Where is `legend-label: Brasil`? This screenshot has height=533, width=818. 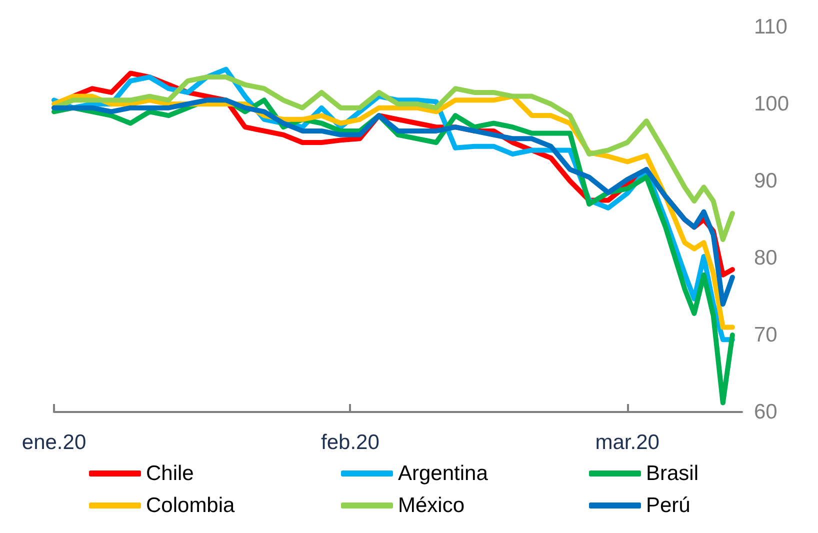
legend-label: Brasil is located at coordinates (672, 473).